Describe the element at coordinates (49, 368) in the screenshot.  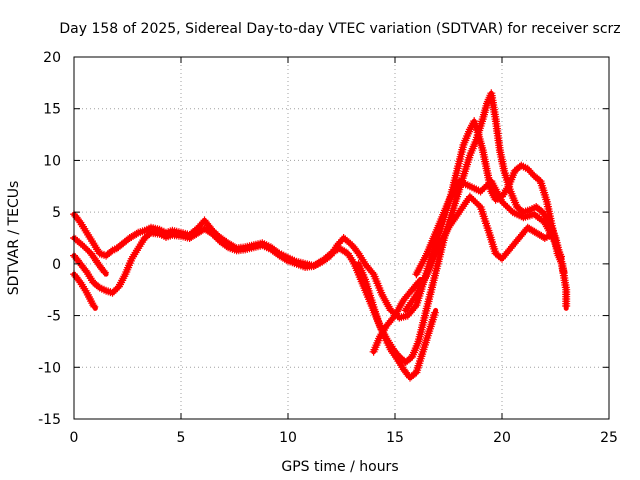
I see `y-tick-label: -10` at that location.